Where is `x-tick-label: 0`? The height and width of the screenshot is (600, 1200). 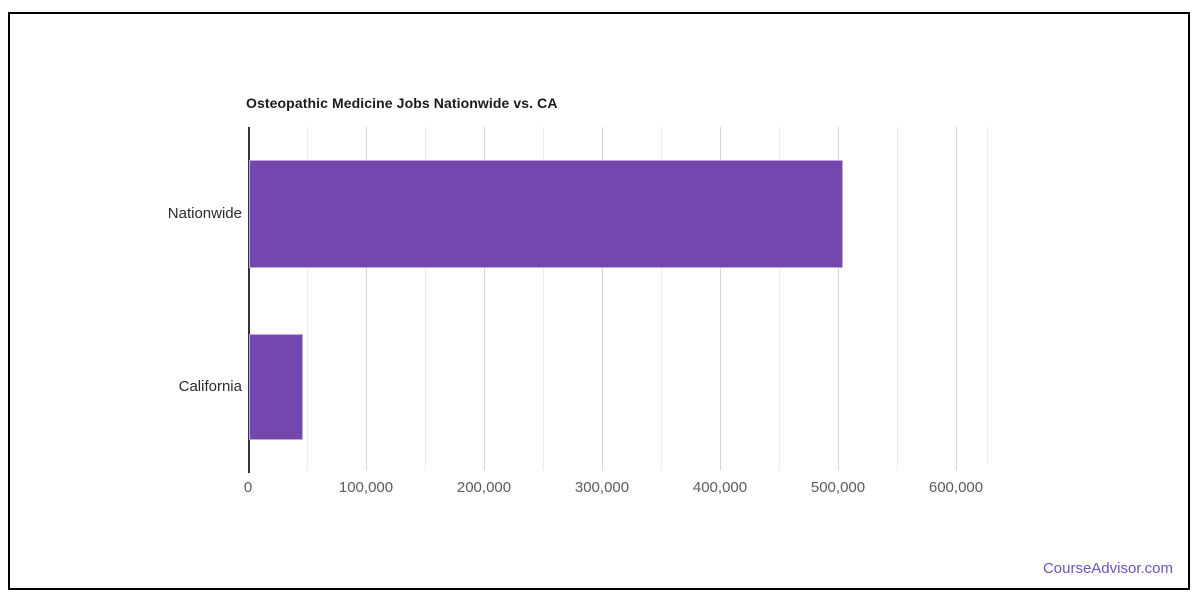 x-tick-label: 0 is located at coordinates (248, 487).